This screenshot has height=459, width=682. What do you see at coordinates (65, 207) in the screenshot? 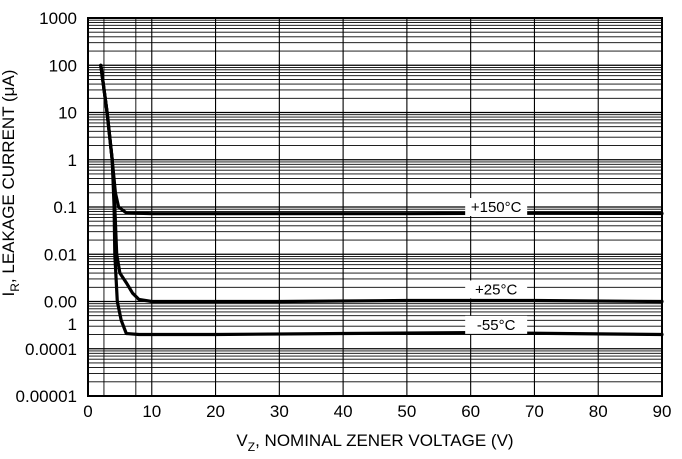
I see `y-tick-label: 0.1` at bounding box center [65, 207].